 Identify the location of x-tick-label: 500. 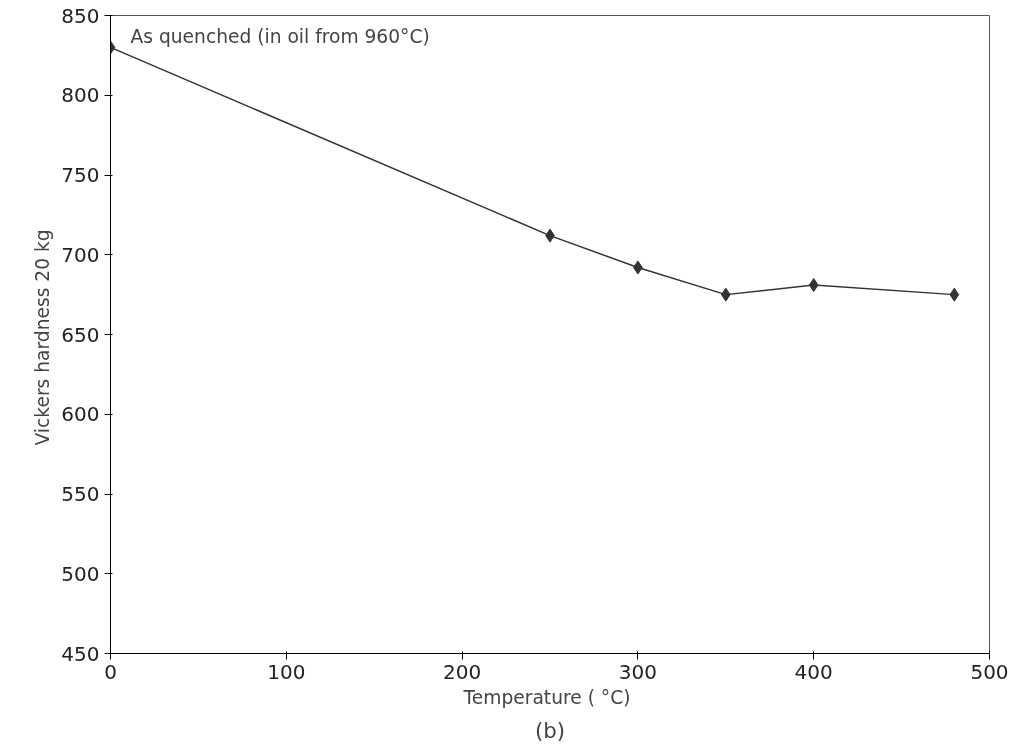
(989, 671).